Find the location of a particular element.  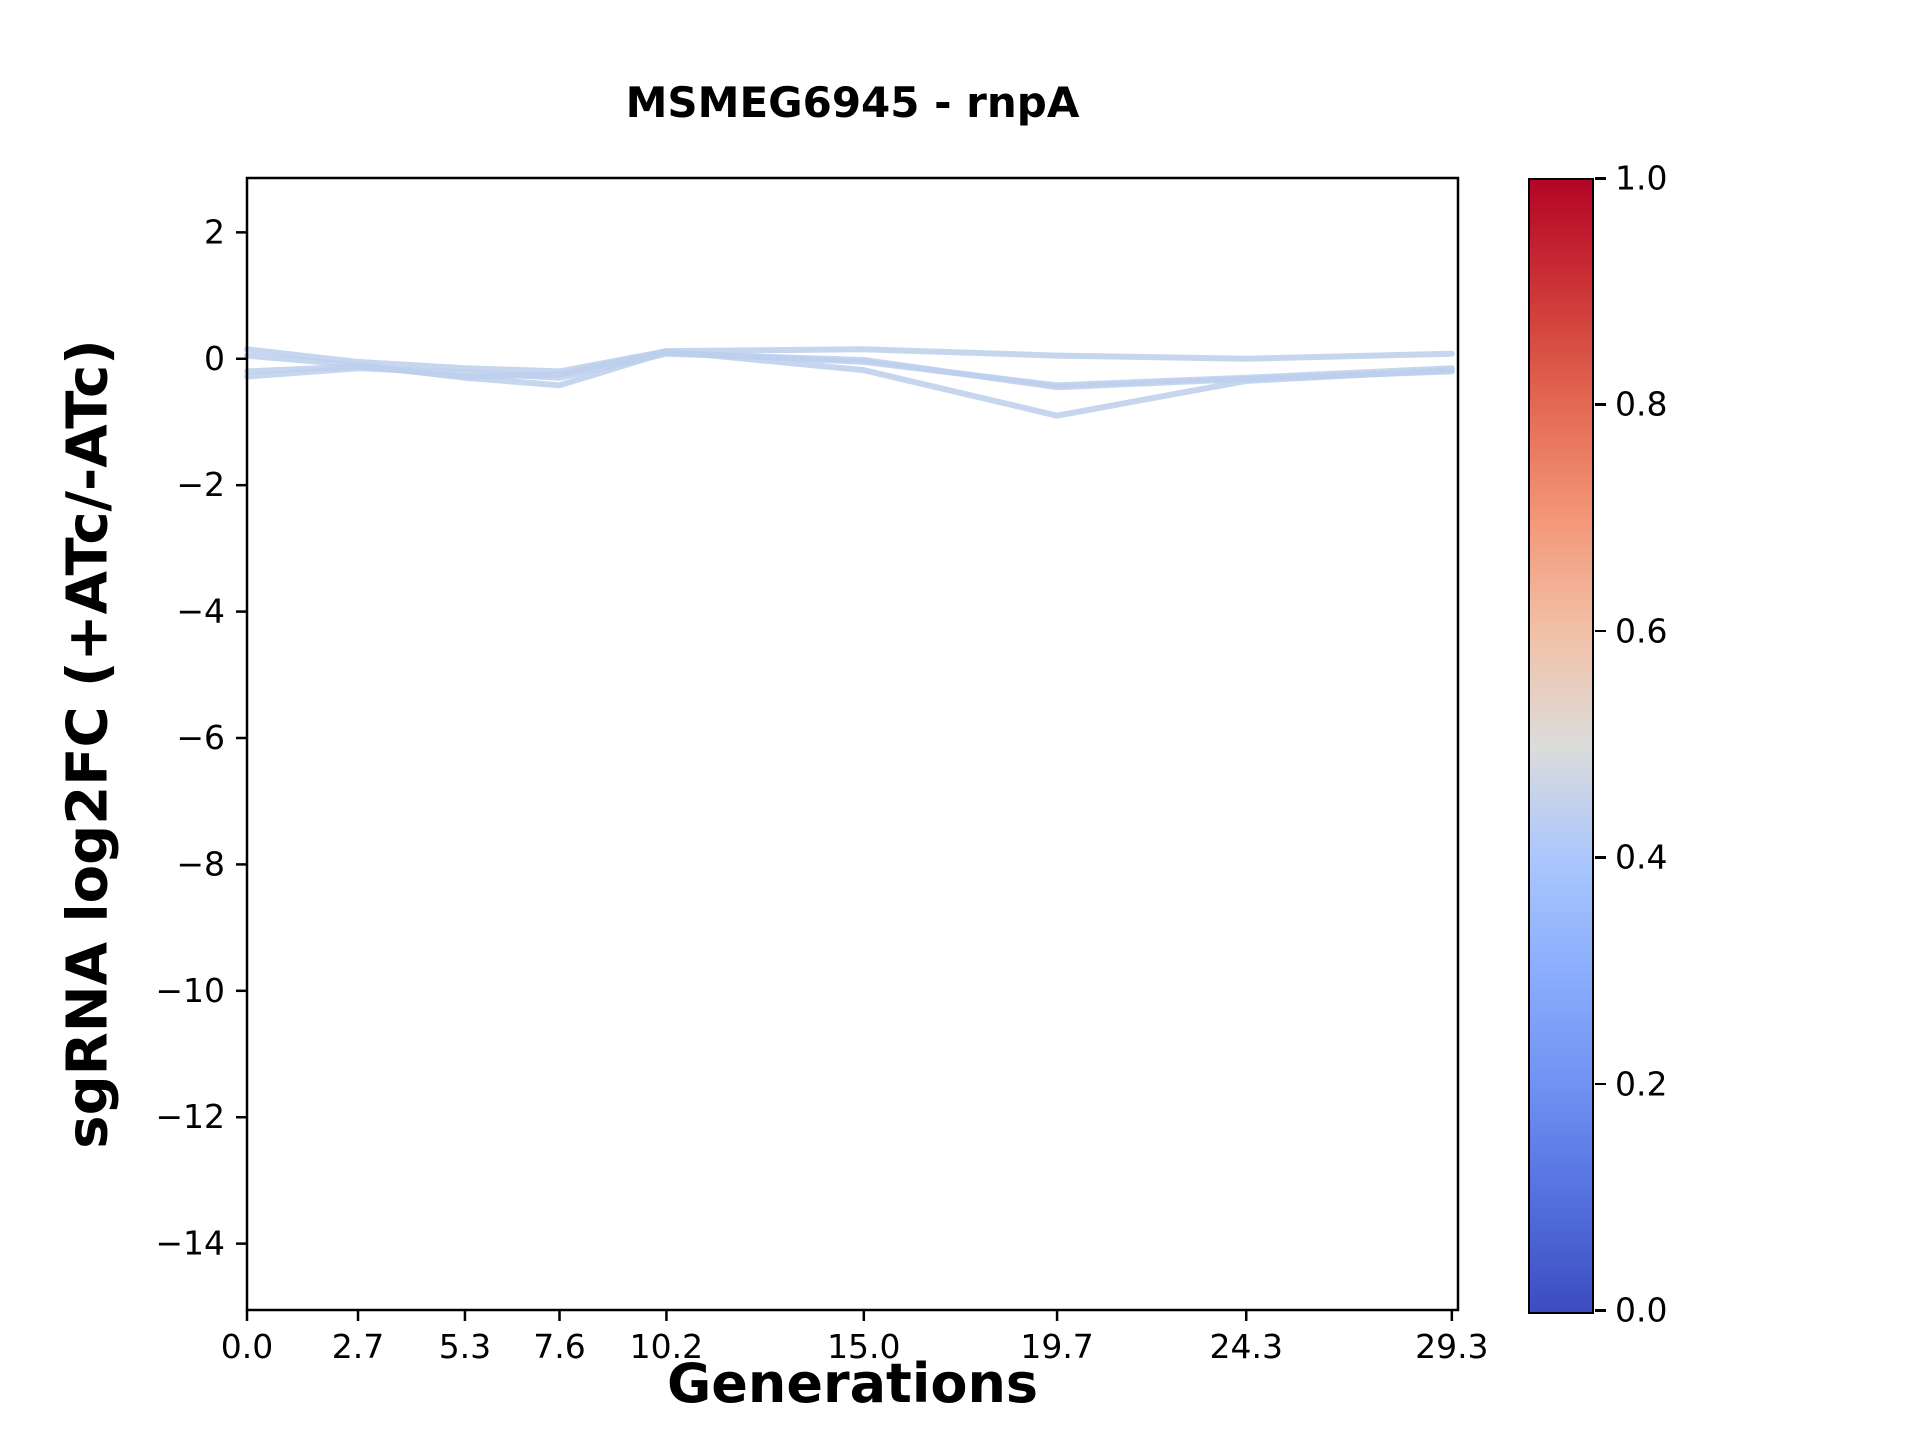

x-tick-label: 19.7 is located at coordinates (1056, 1346).